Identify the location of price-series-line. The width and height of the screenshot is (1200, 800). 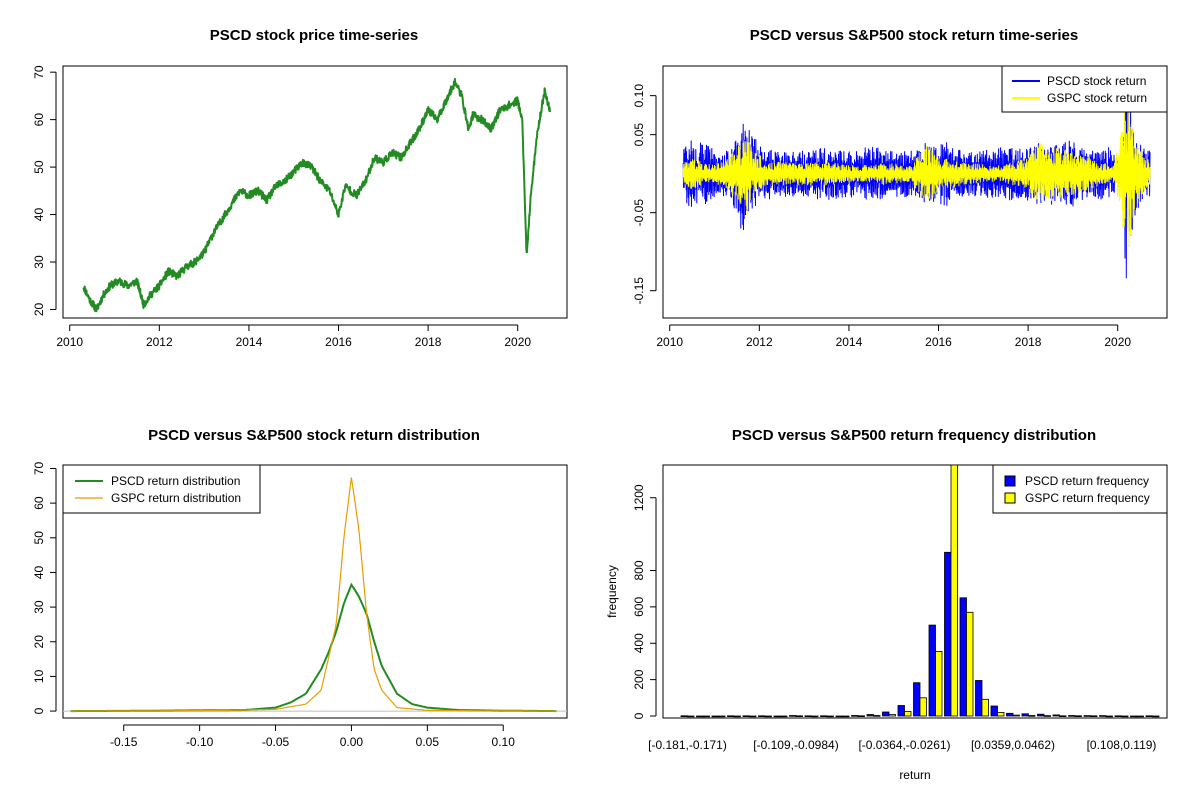
(316, 195).